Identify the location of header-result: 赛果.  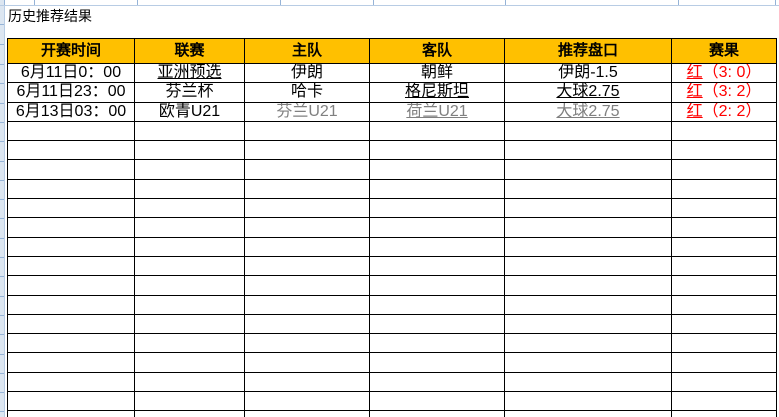
(724, 51).